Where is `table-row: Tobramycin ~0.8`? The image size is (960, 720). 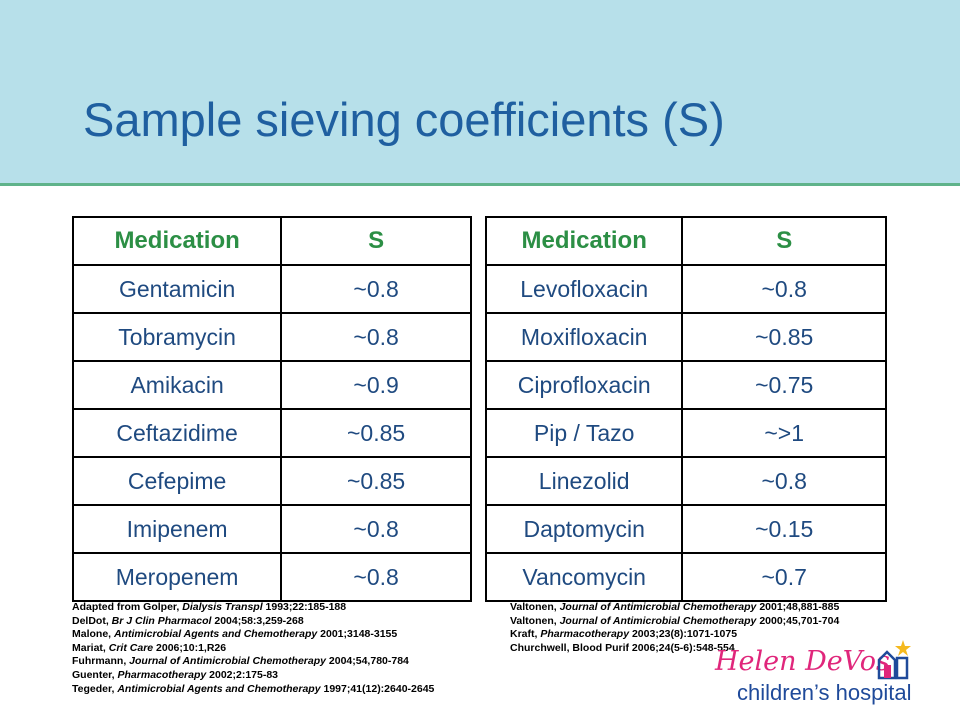
table-row: Tobramycin ~0.8 is located at coordinates (271, 337).